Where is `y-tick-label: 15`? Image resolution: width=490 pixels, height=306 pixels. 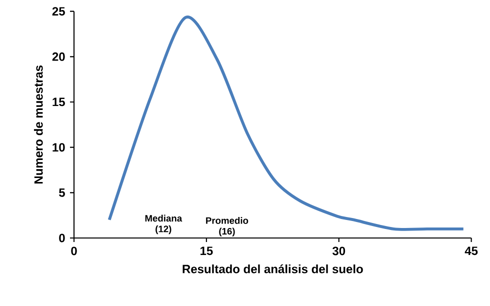 y-tick-label: 15 is located at coordinates (58, 102).